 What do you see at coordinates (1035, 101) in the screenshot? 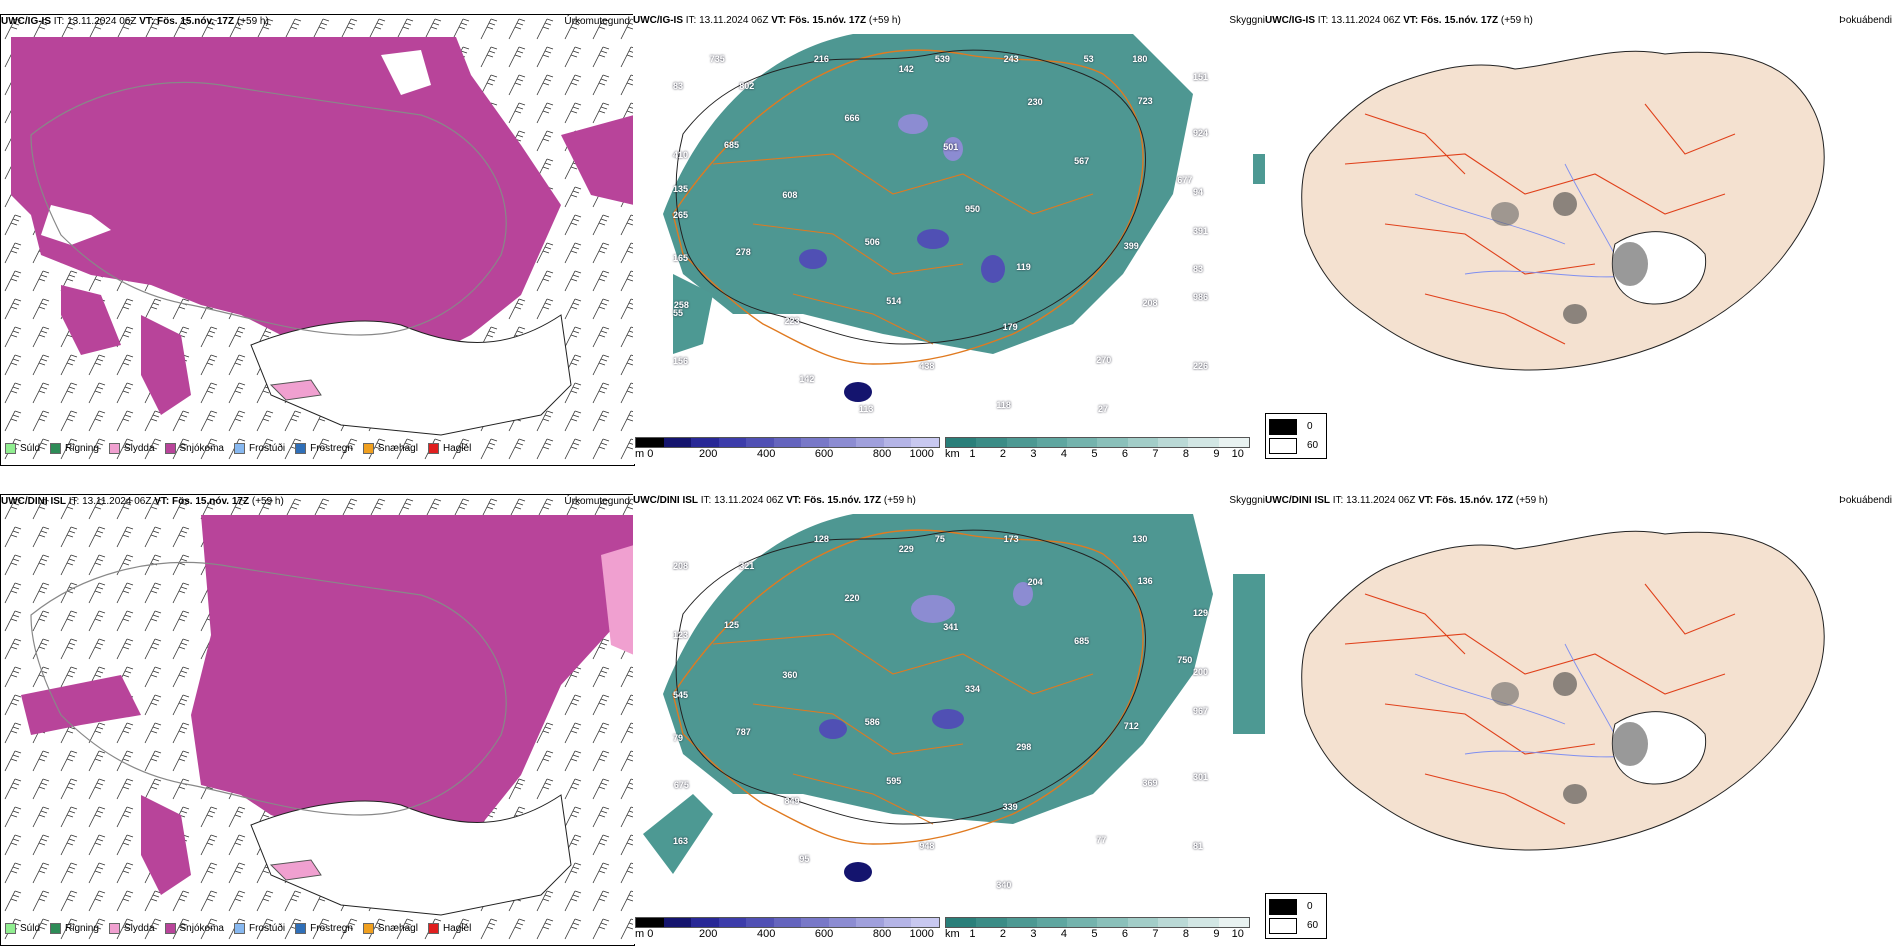
I see `cloud-base-label: 230` at bounding box center [1035, 101].